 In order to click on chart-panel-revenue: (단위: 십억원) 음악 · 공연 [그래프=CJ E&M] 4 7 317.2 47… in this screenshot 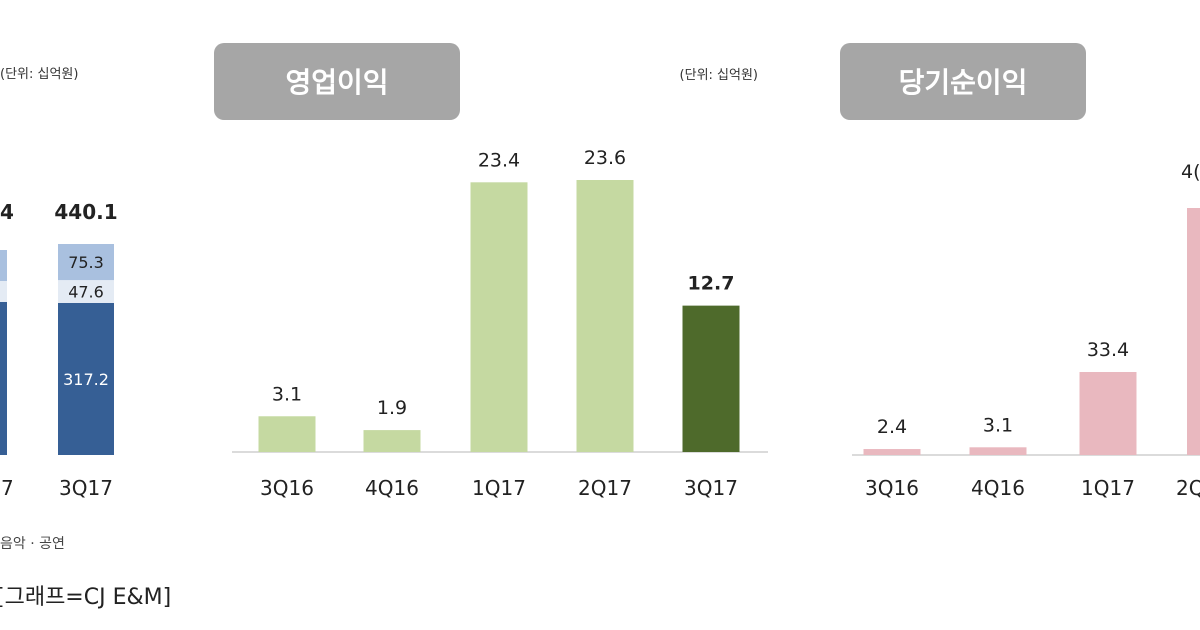, I will do `click(85, 338)`.